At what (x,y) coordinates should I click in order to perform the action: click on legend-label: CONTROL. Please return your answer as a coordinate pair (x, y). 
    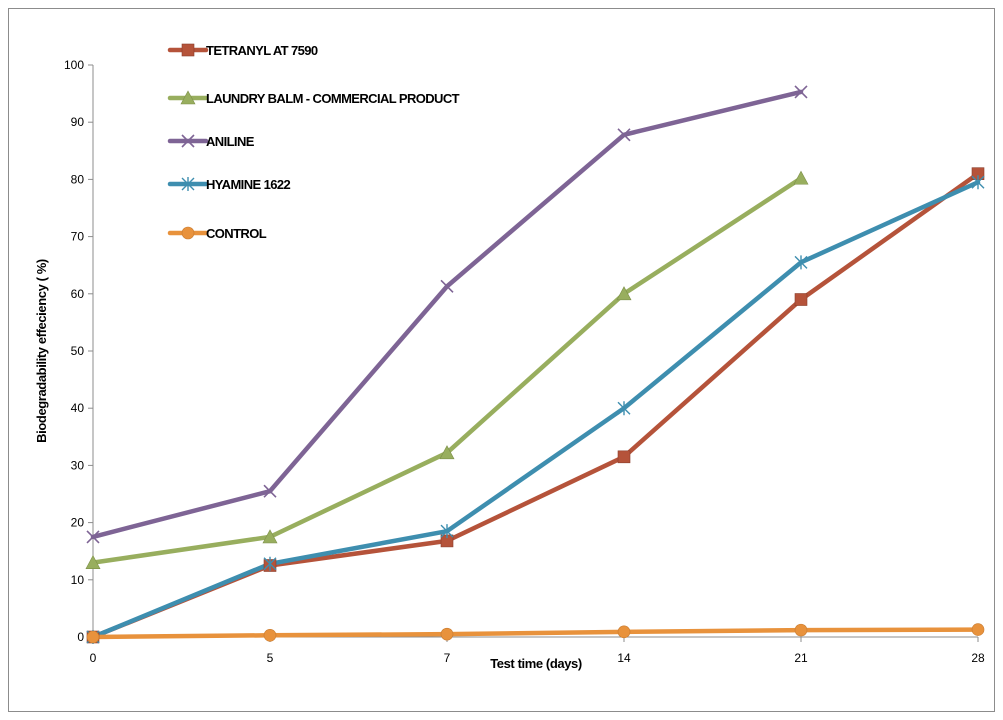
    Looking at the image, I should click on (236, 233).